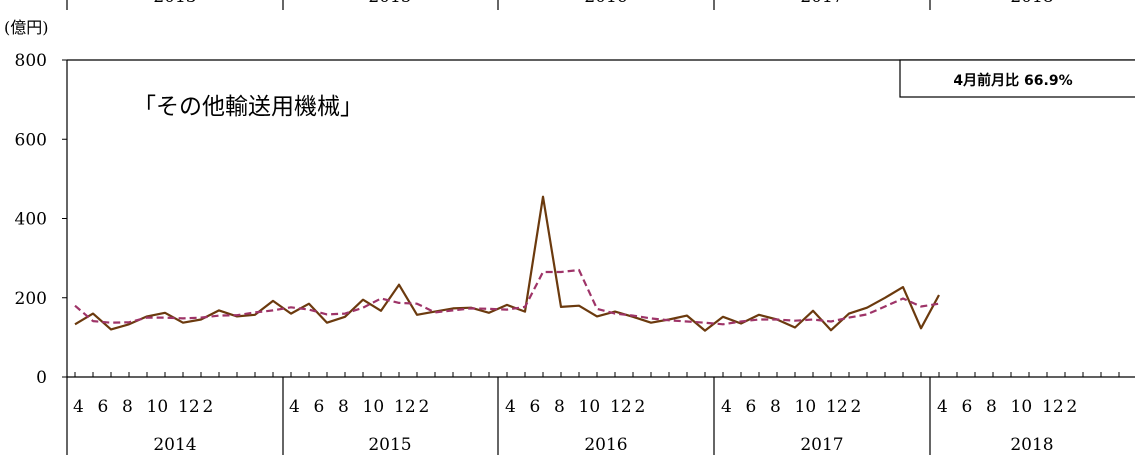 The height and width of the screenshot is (455, 1135). I want to click on year-label: 2014, so click(174, 445).